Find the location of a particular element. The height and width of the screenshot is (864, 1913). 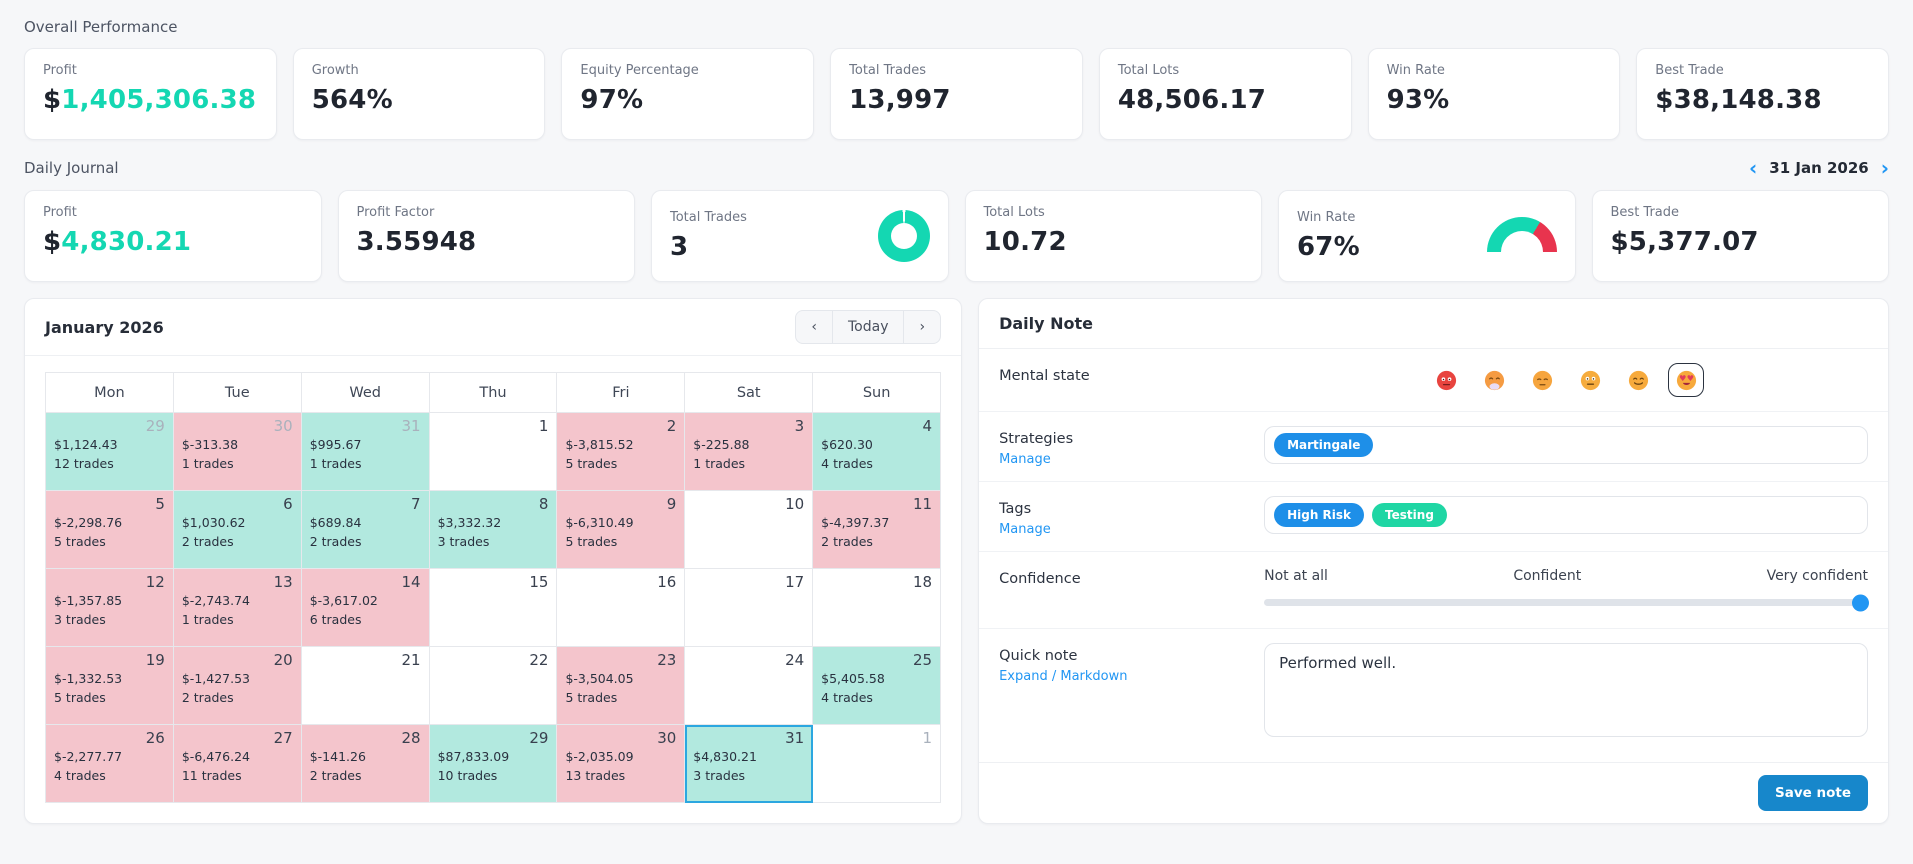

calendar-day: 18 is located at coordinates (877, 607).